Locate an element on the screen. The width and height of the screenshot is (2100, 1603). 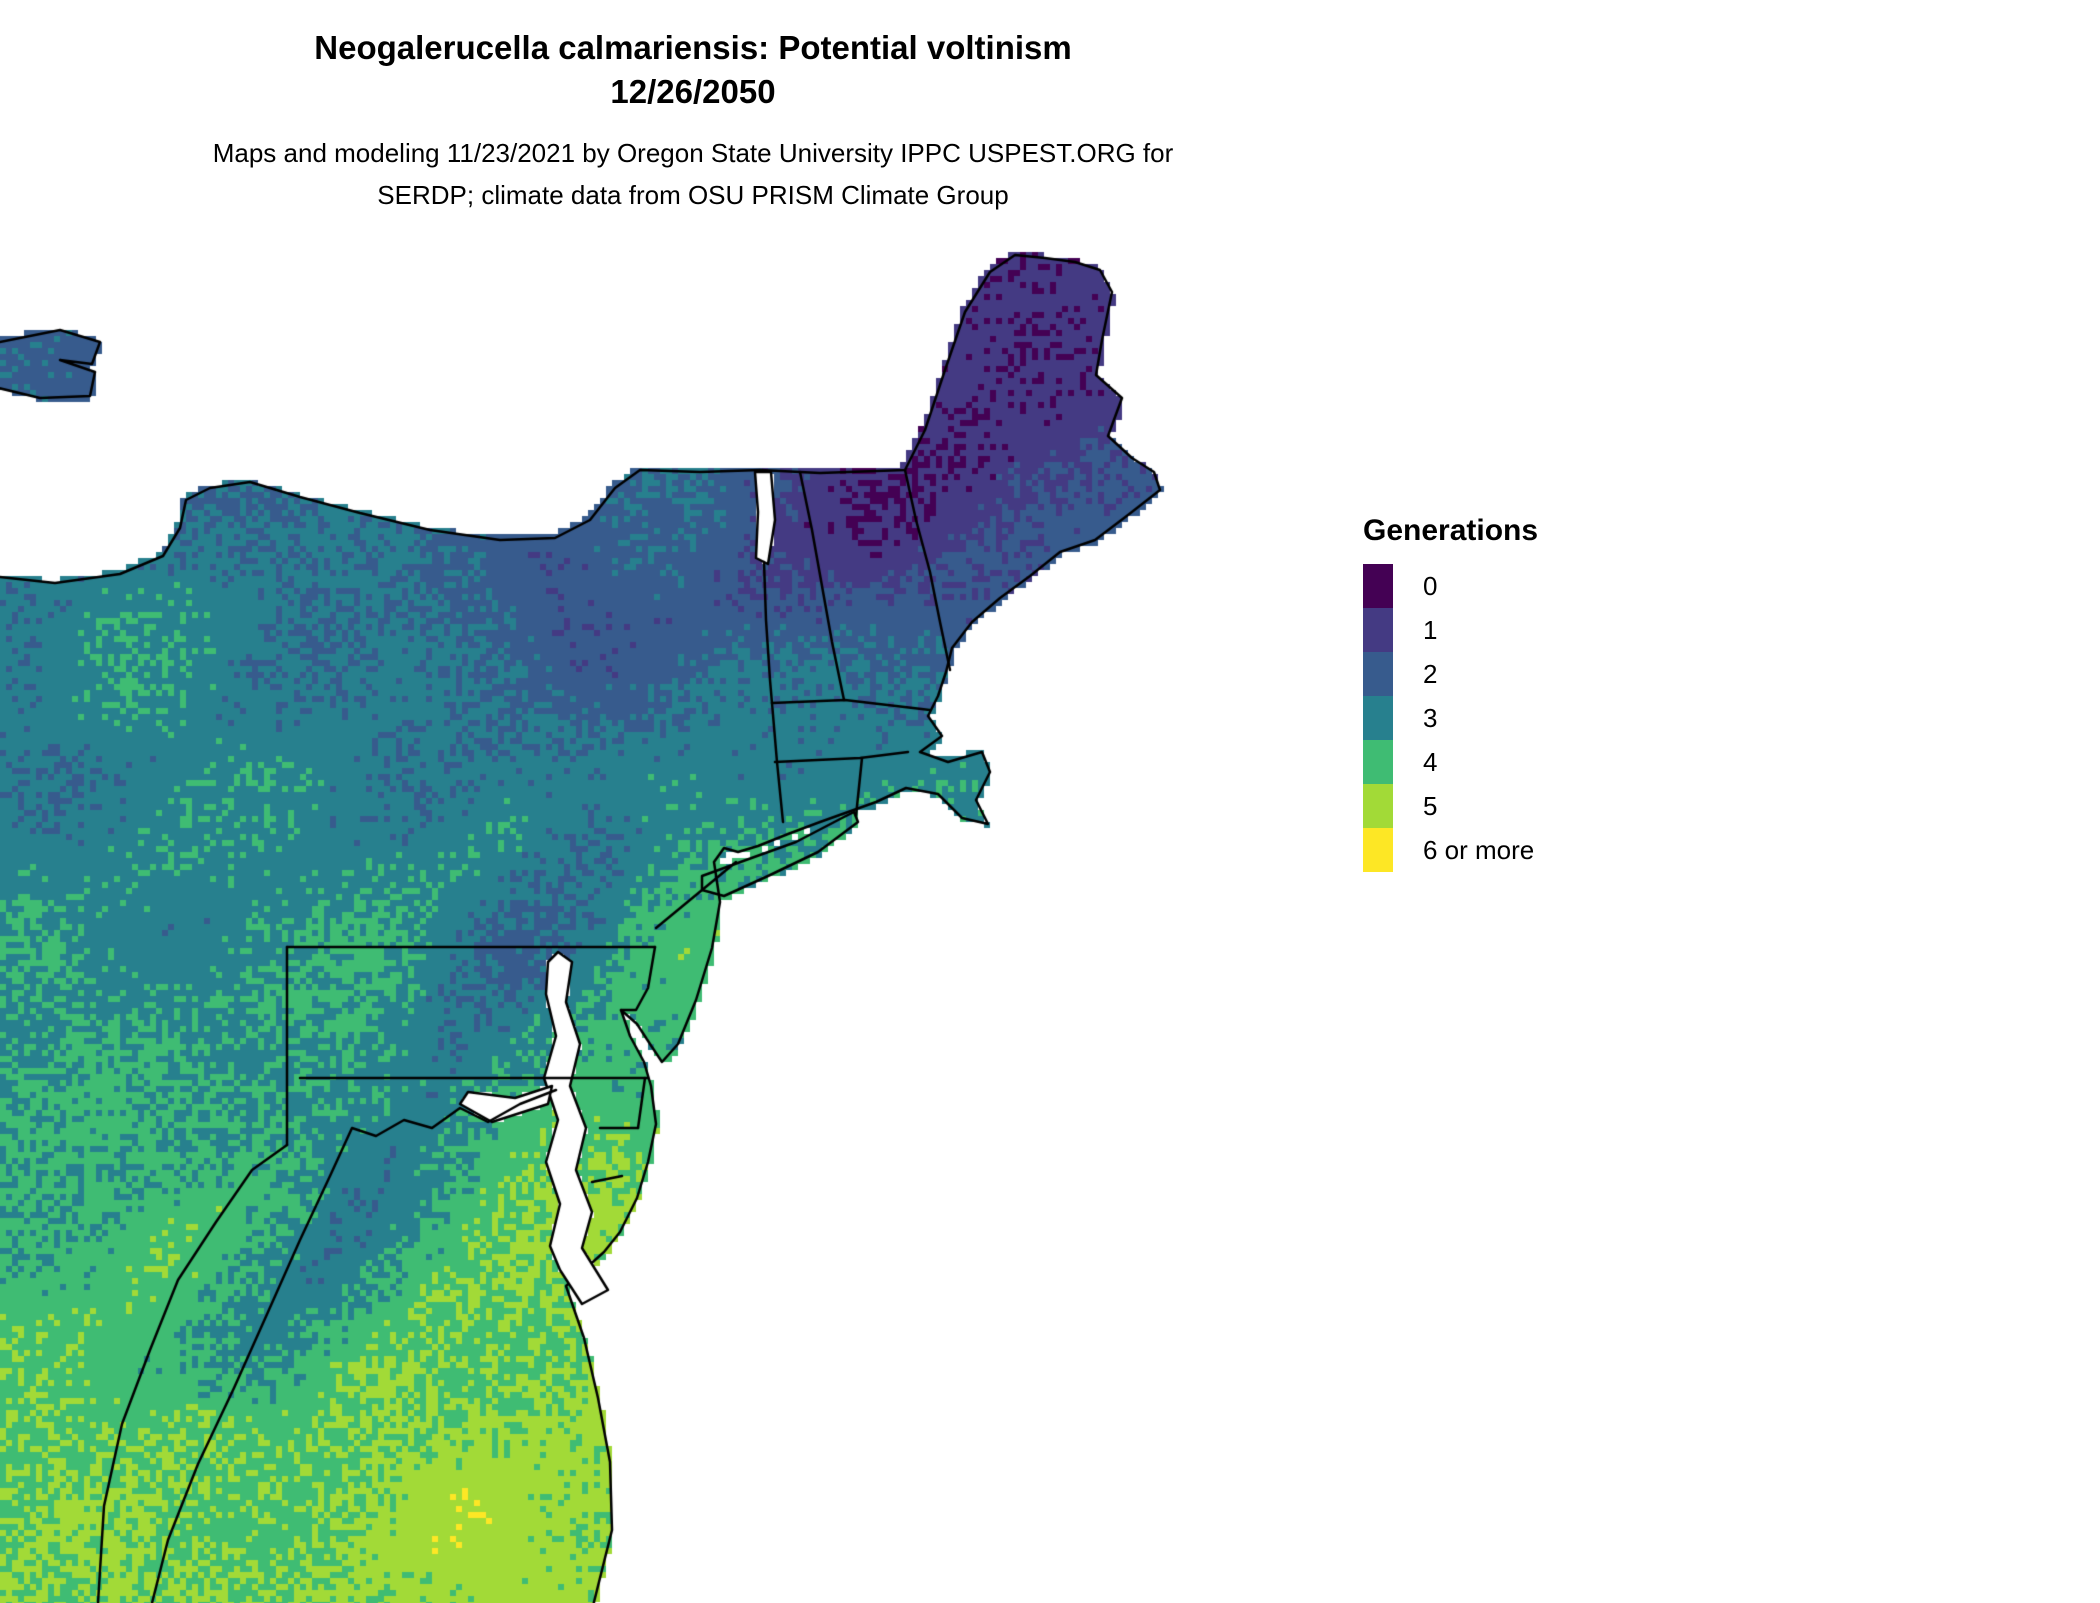
legend-label: 4 is located at coordinates (1430, 761).